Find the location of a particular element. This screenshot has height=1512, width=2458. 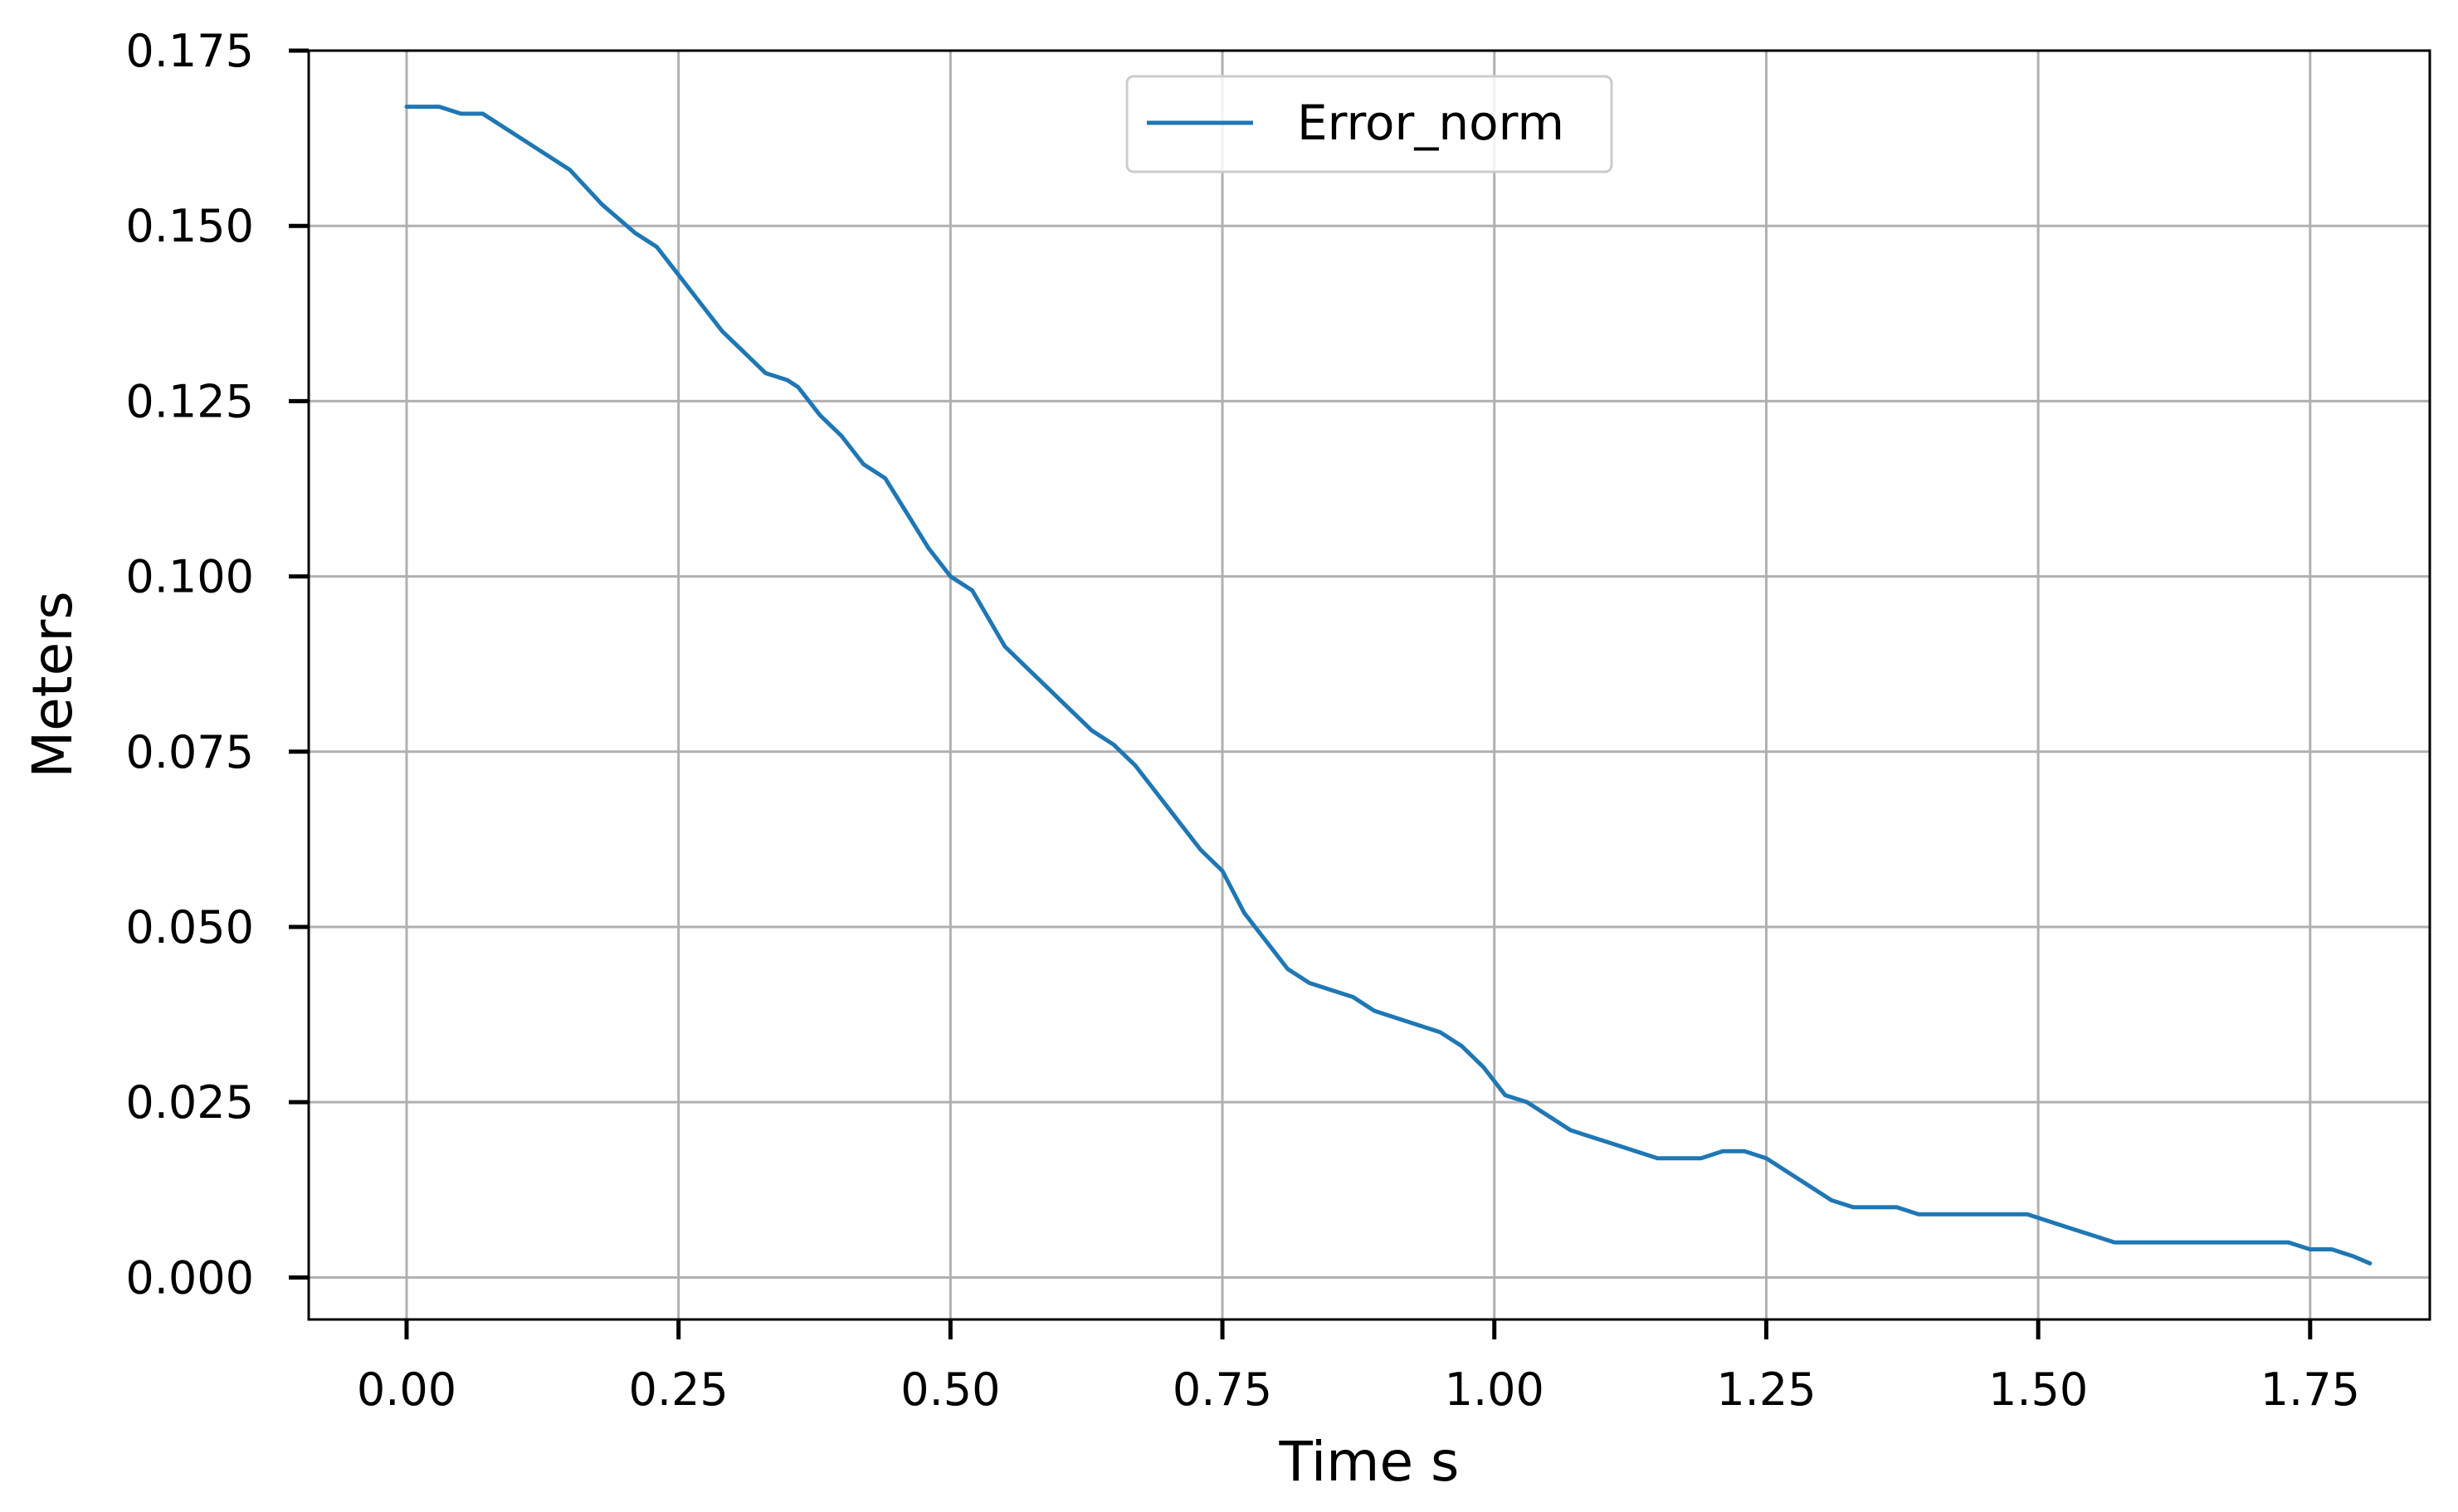

x-tick-label: 0.00 is located at coordinates (406, 1389).